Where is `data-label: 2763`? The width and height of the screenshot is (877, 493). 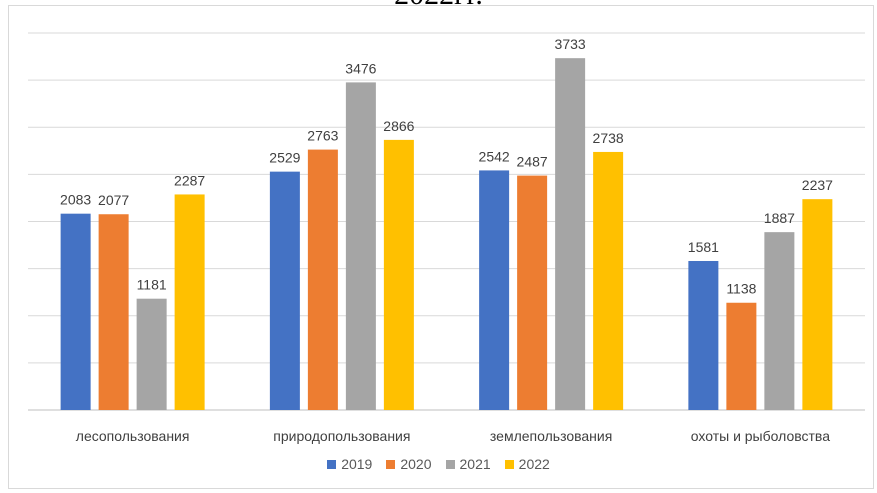
data-label: 2763 is located at coordinates (322, 136).